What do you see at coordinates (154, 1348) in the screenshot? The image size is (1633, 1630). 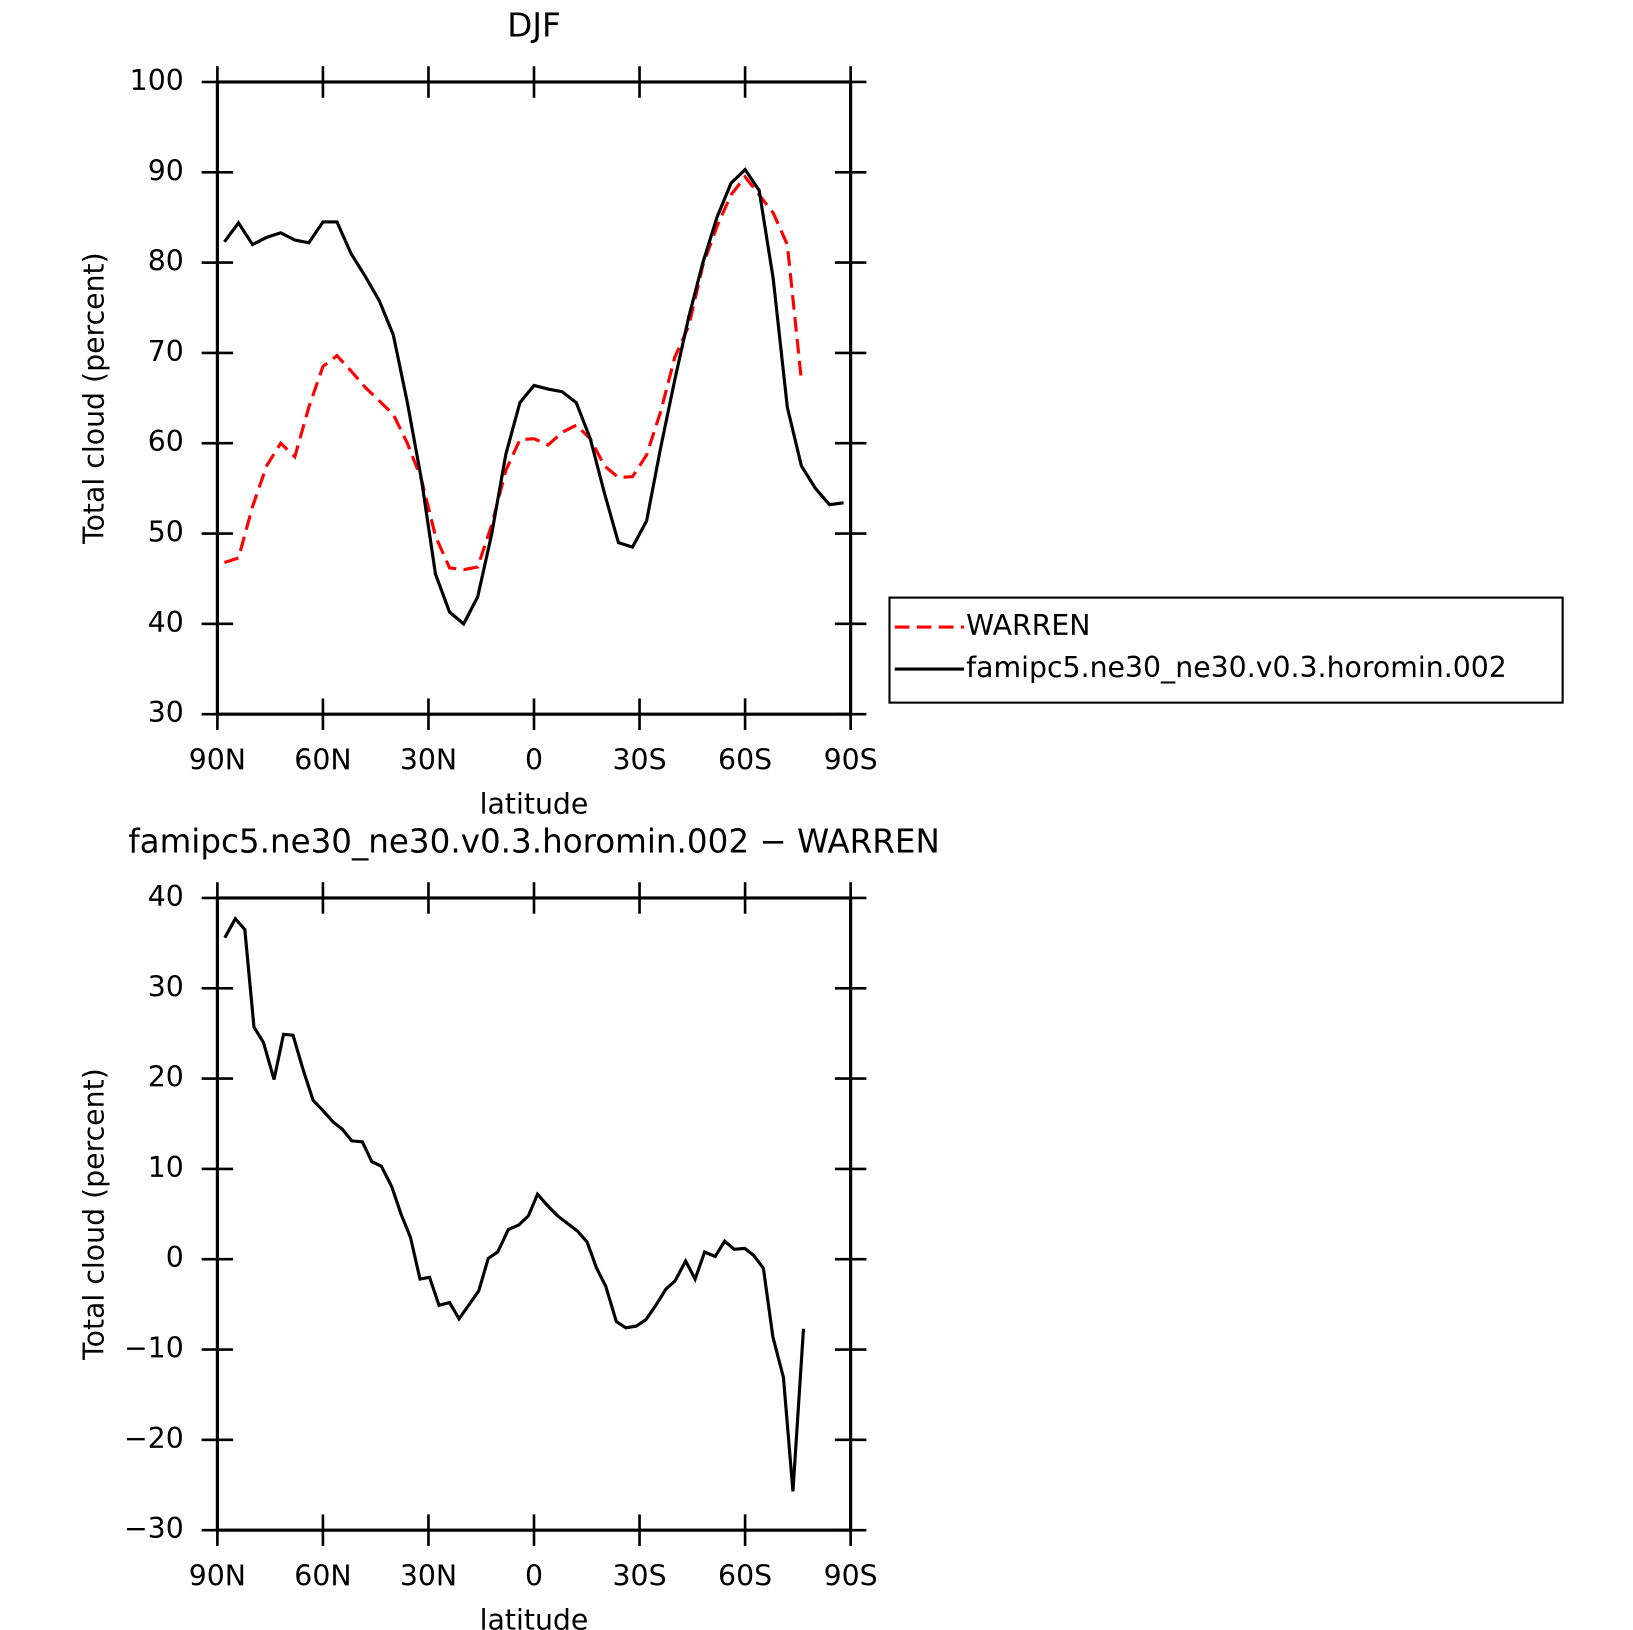 I see `y-tick-label: −10` at bounding box center [154, 1348].